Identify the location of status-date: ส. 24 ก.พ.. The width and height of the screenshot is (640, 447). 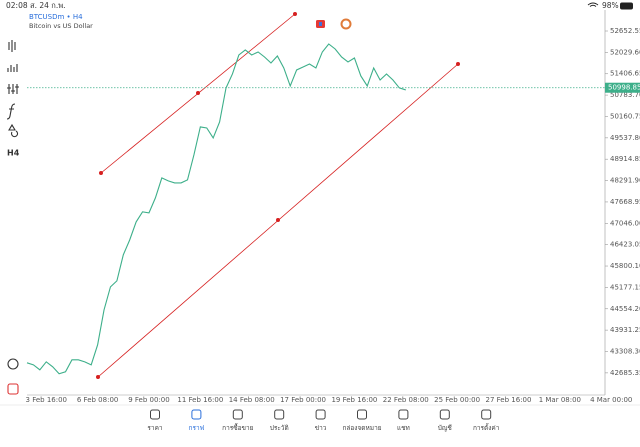
(48, 5).